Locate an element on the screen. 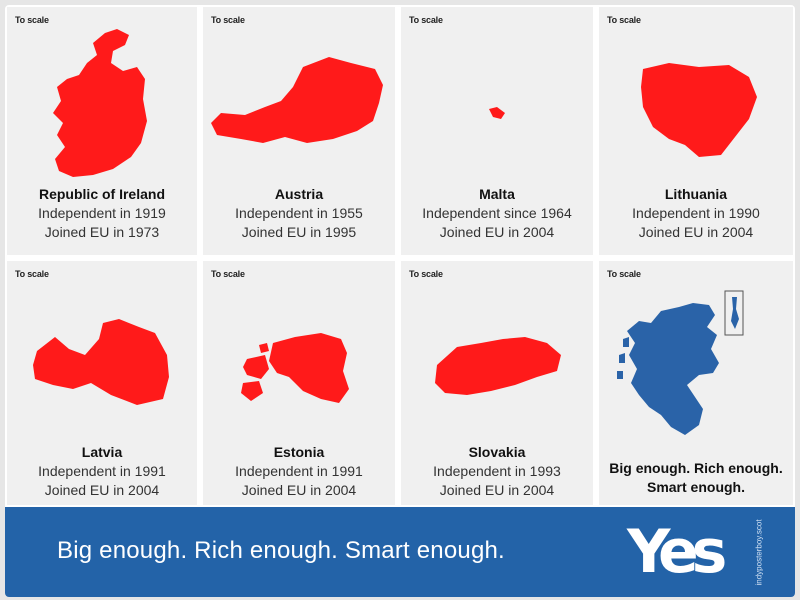 The height and width of the screenshot is (600, 800). country-name: Slovakia is located at coordinates (497, 452).